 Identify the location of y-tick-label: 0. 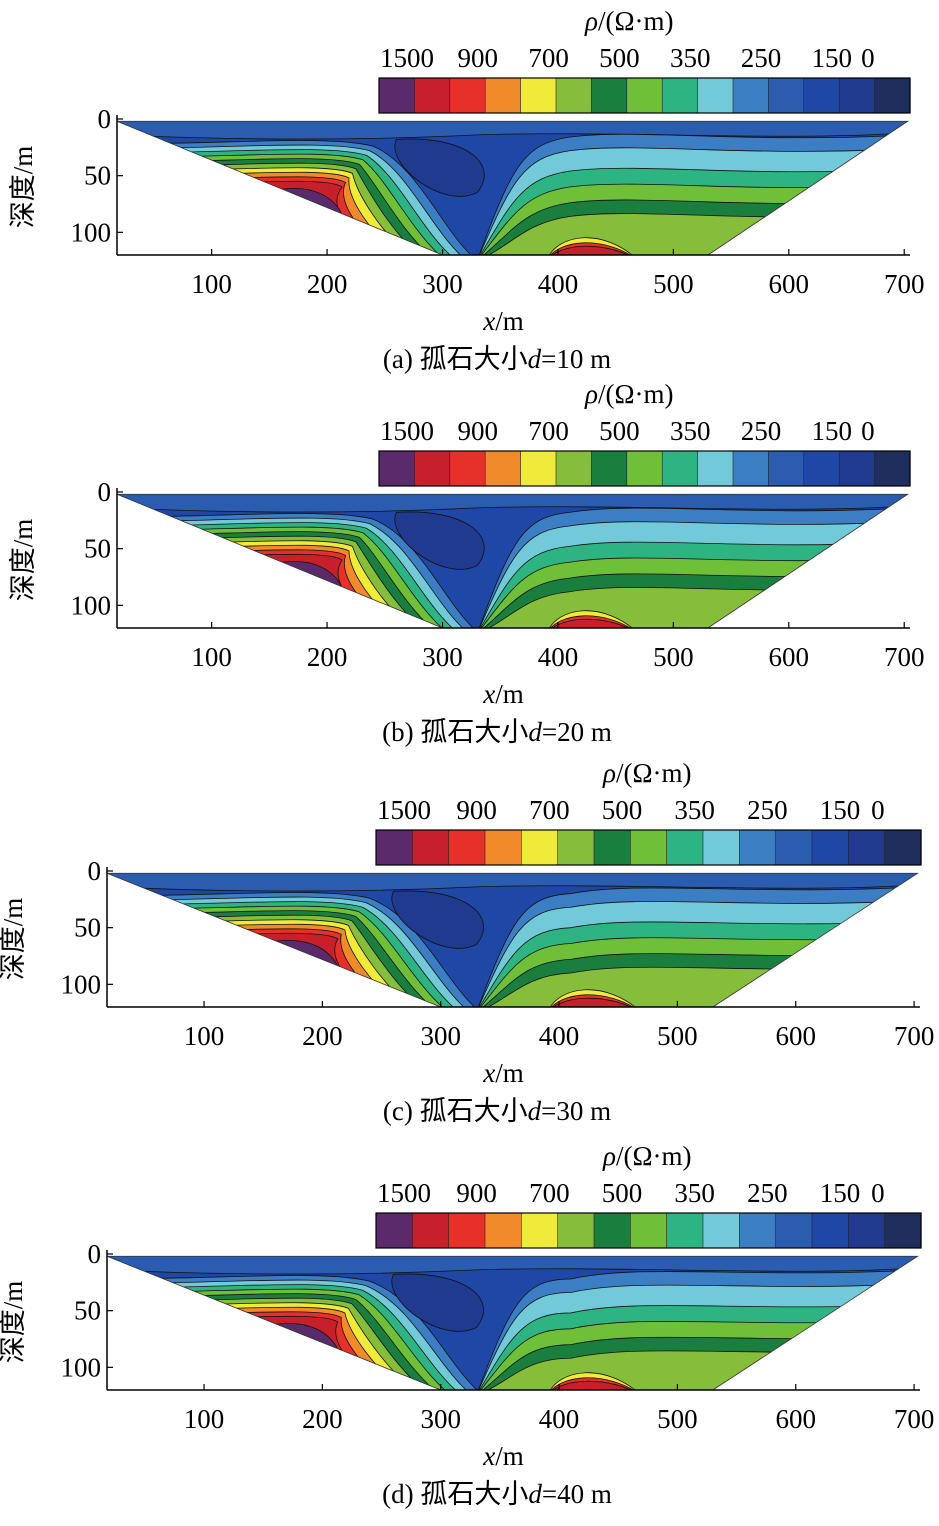
(105, 119).